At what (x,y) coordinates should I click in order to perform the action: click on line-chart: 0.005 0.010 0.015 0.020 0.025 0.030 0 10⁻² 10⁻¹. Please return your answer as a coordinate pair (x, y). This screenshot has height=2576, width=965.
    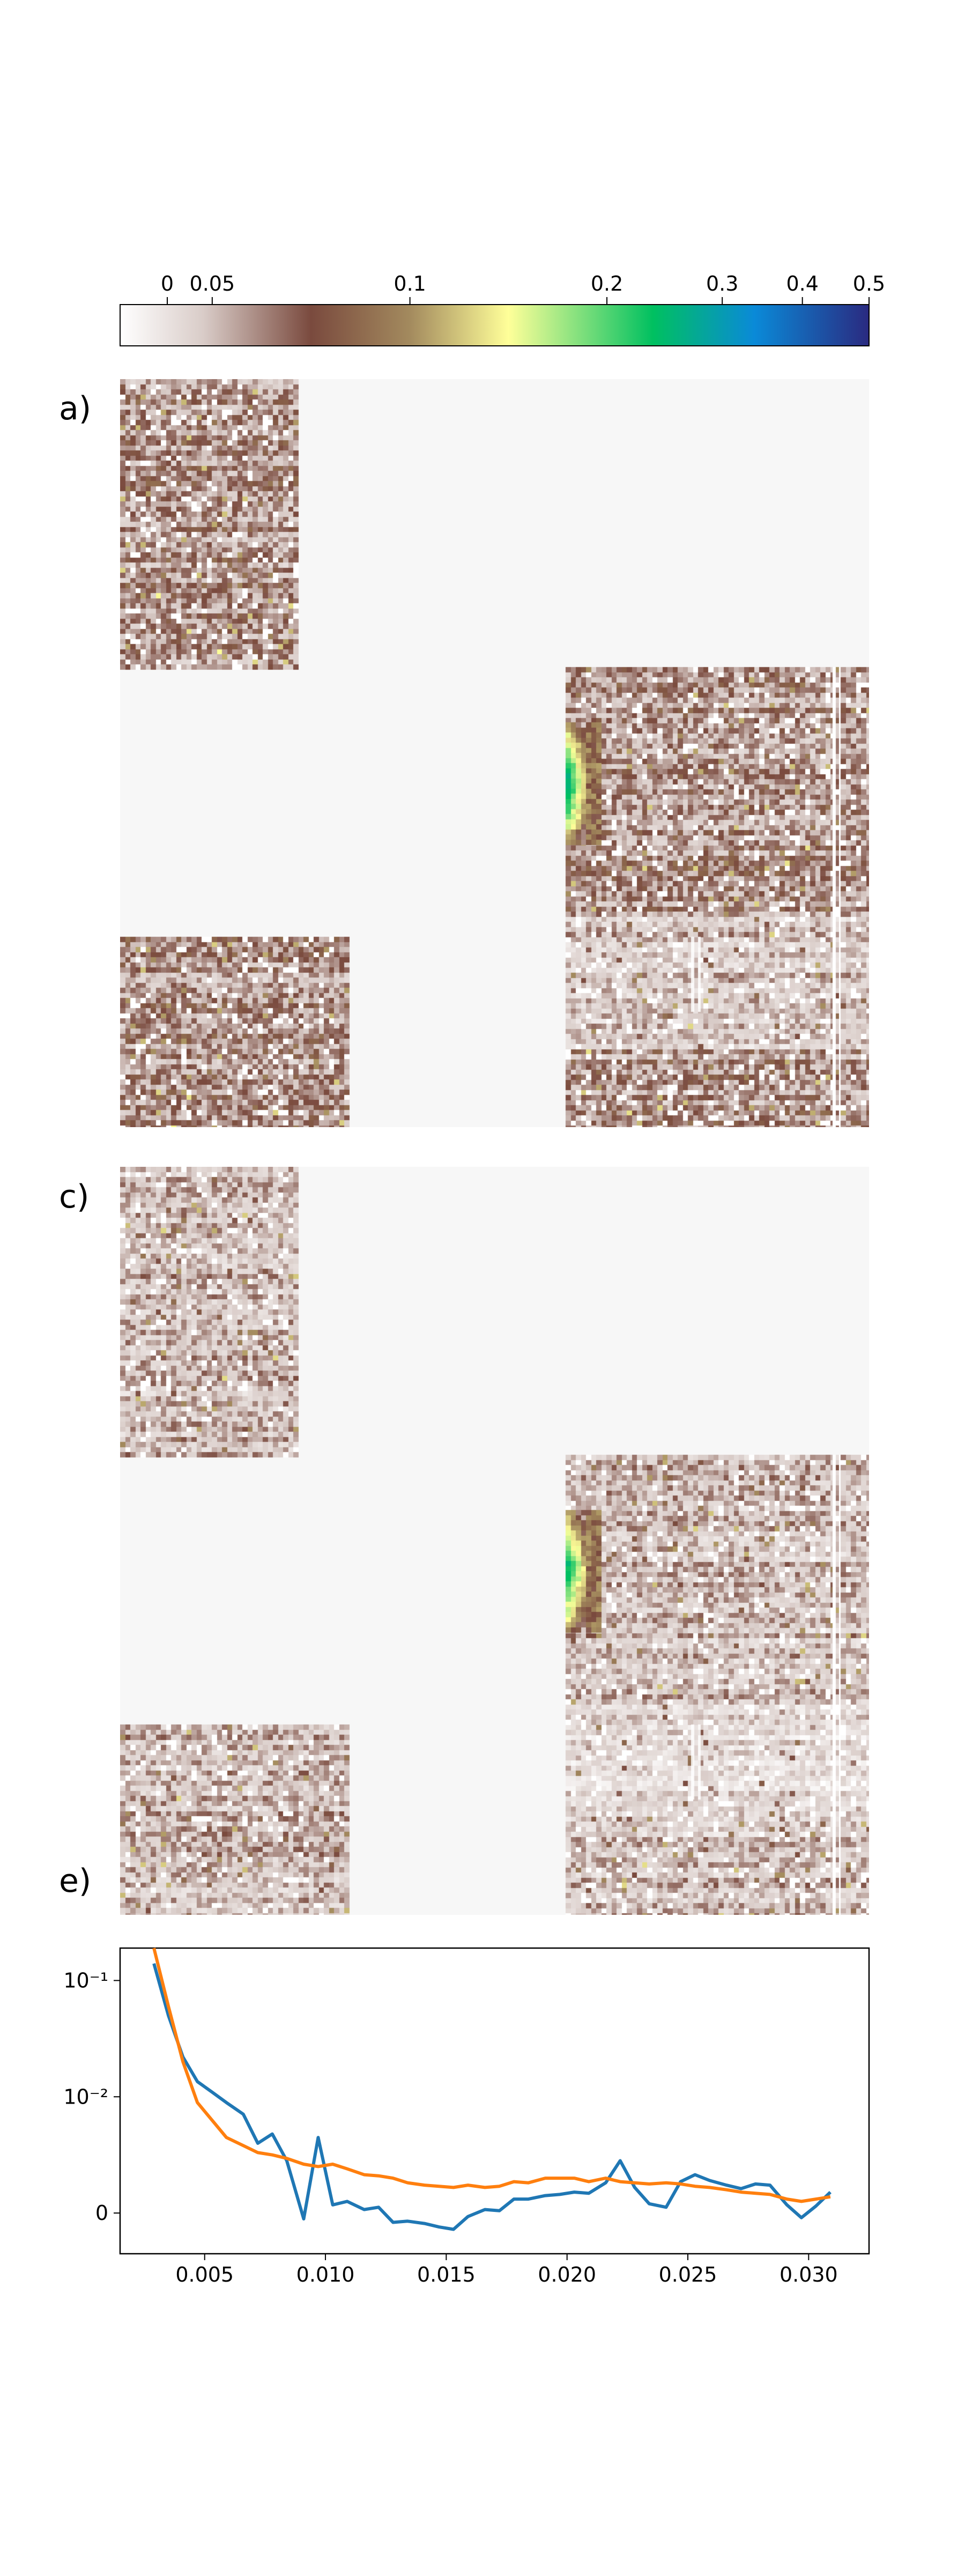
    Looking at the image, I should click on (466, 2116).